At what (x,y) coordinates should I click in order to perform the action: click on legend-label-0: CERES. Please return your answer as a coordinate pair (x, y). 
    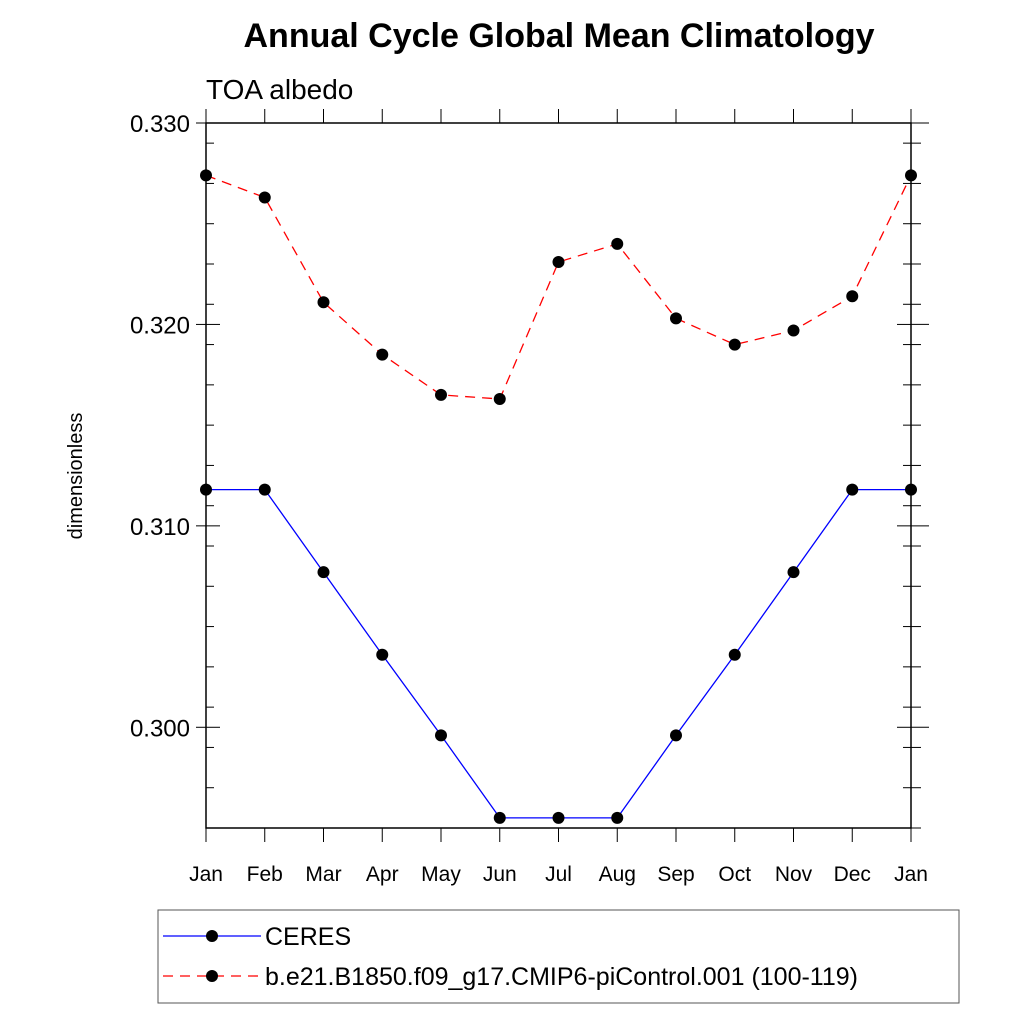
    Looking at the image, I should click on (308, 937).